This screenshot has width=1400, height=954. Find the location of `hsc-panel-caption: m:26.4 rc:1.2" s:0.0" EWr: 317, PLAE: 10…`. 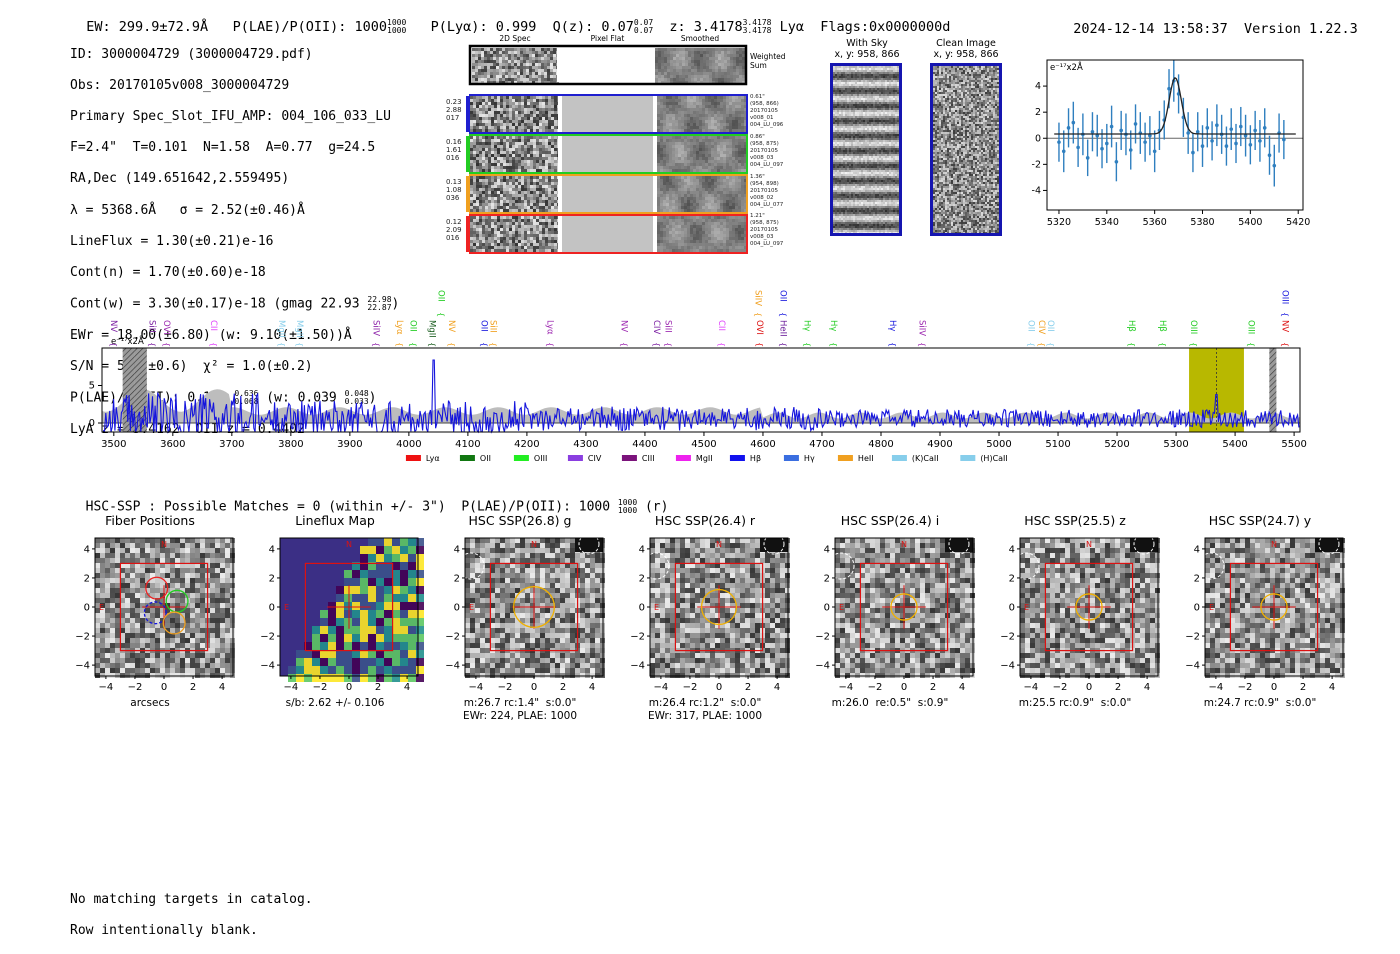

hsc-panel-caption: m:26.4 rc:1.2" s:0.0" EWr: 317, PLAE: 10… is located at coordinates (705, 709).